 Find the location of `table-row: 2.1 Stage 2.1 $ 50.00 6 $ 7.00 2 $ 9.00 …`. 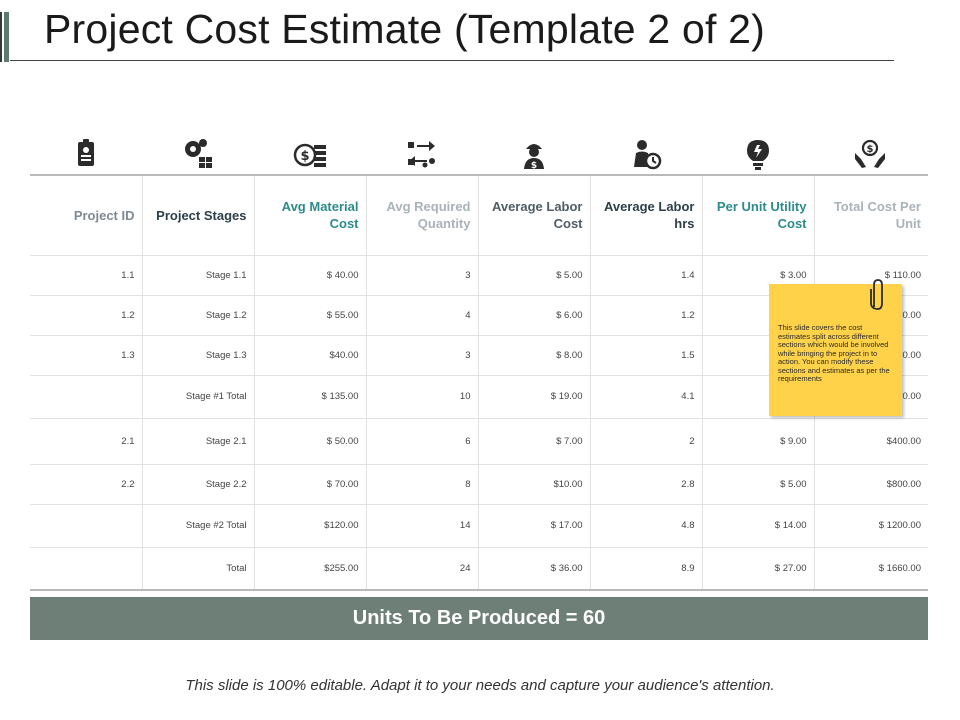

table-row: 2.1 Stage 2.1 $ 50.00 6 $ 7.00 2 $ 9.00 … is located at coordinates (479, 441).